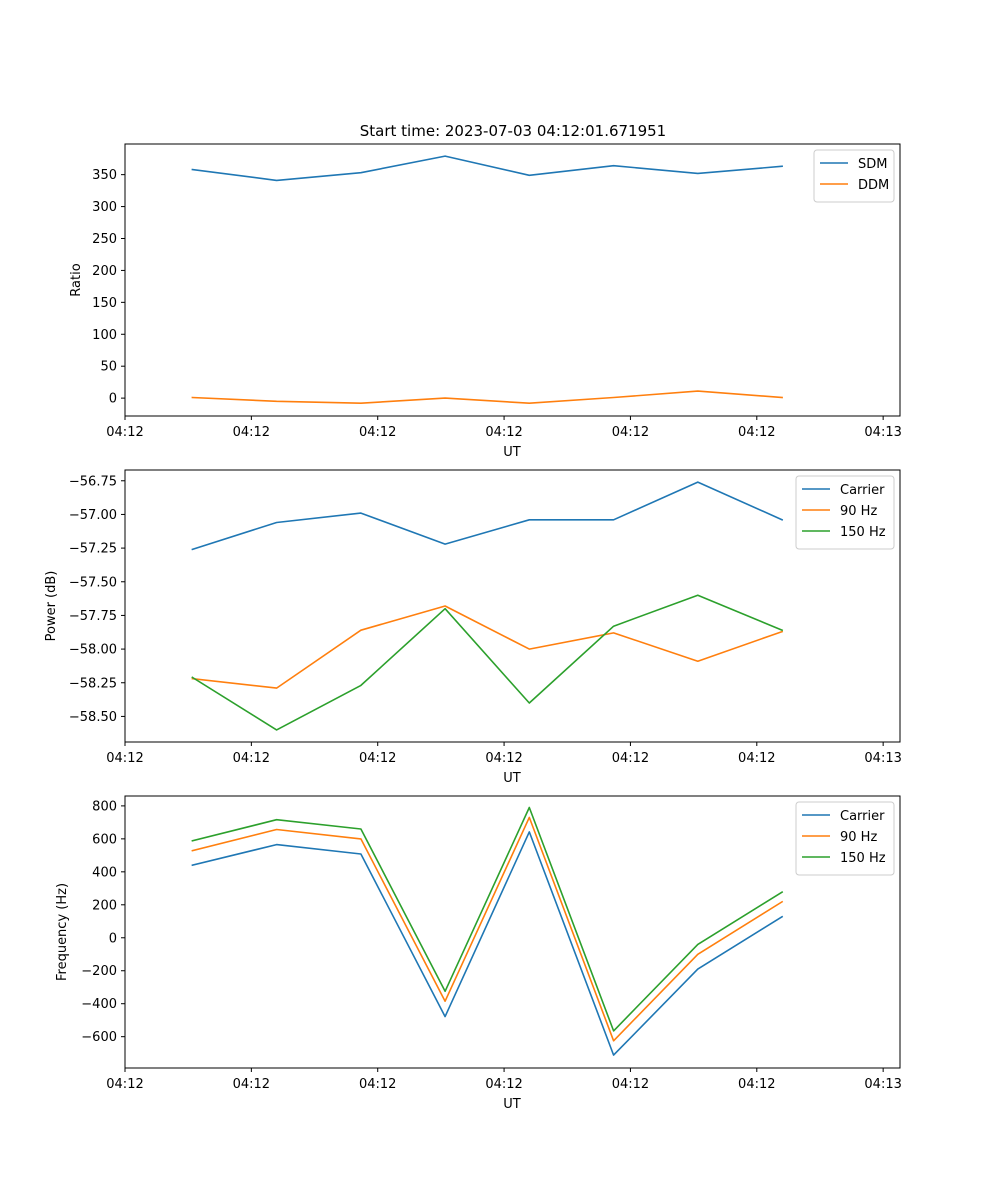 The image size is (1000, 1200). What do you see at coordinates (487, 168) in the screenshot?
I see `ratio-series-sdm-line` at bounding box center [487, 168].